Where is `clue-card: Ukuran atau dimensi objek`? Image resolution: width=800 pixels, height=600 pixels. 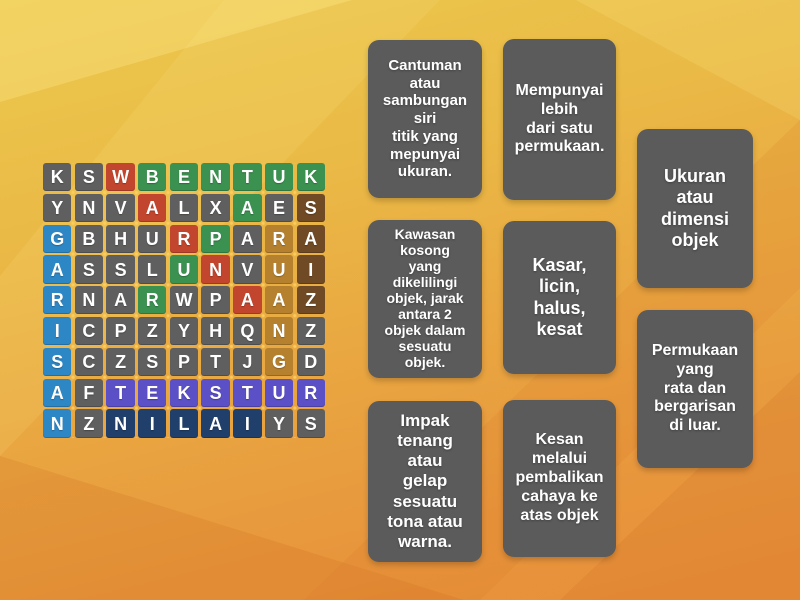 clue-card: Ukuran atau dimensi objek is located at coordinates (695, 208).